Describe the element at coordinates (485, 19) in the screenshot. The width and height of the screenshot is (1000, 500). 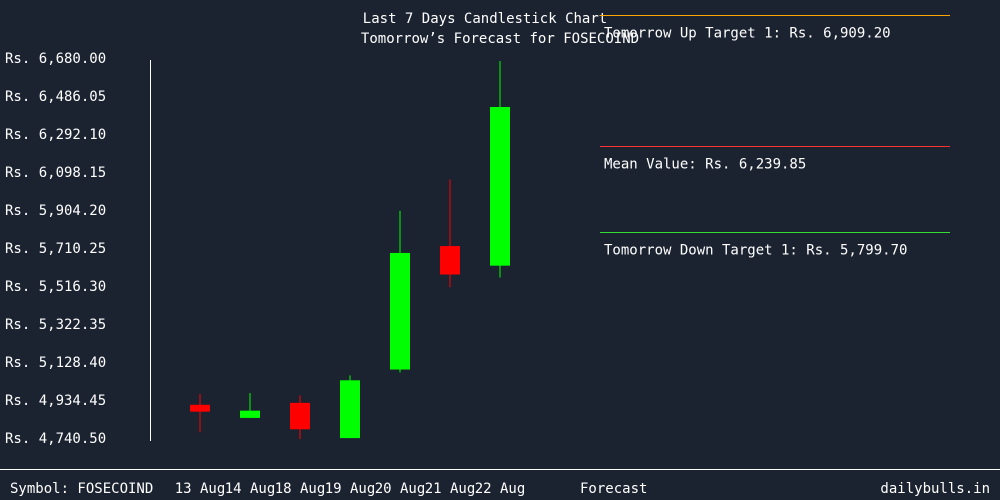
I see `chart-title: Last 7 Days Candlestick Chart` at that location.